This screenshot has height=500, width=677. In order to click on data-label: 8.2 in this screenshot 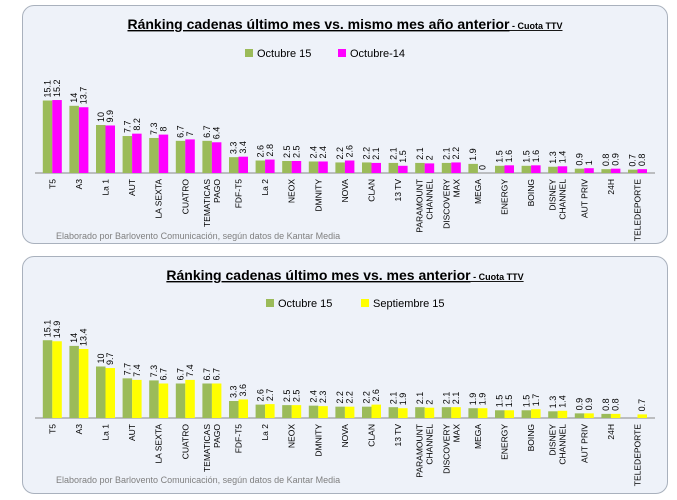, I will do `click(137, 124)`.